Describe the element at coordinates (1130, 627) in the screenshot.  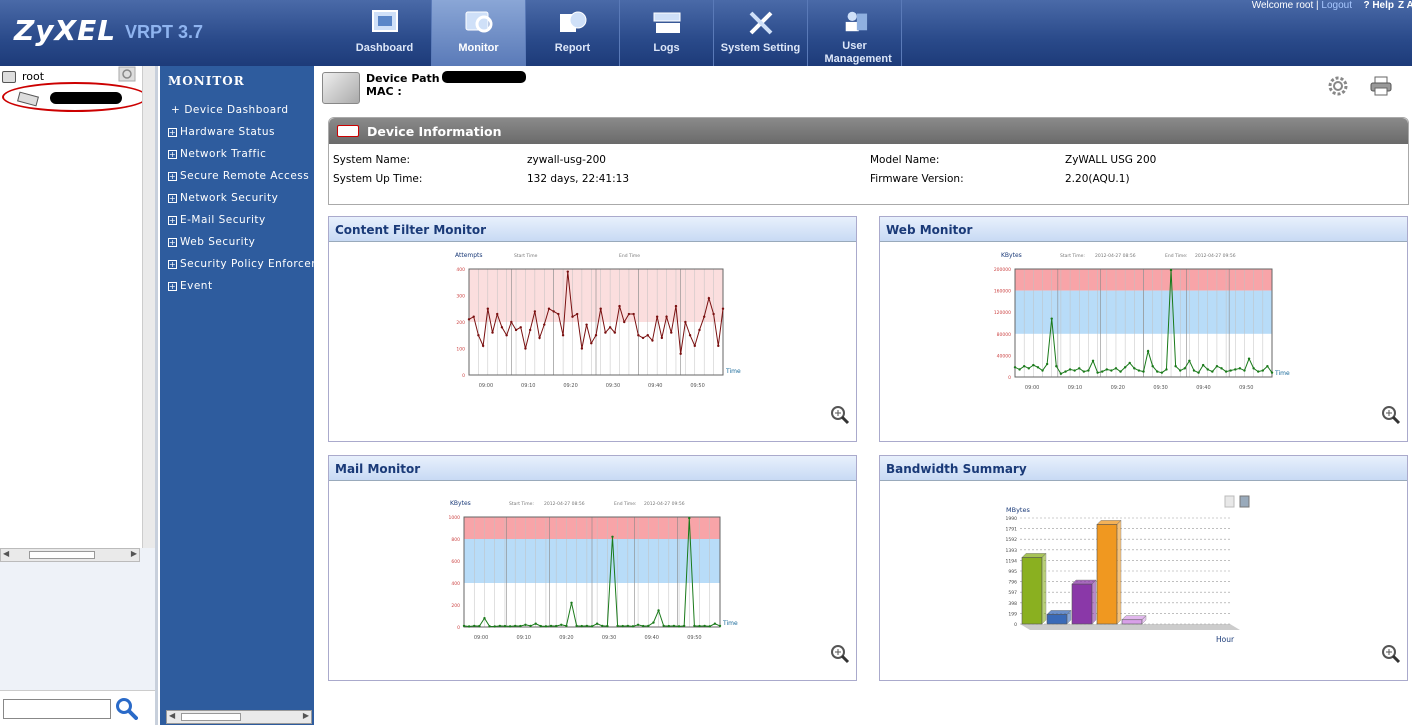
I see `chart-floor` at that location.